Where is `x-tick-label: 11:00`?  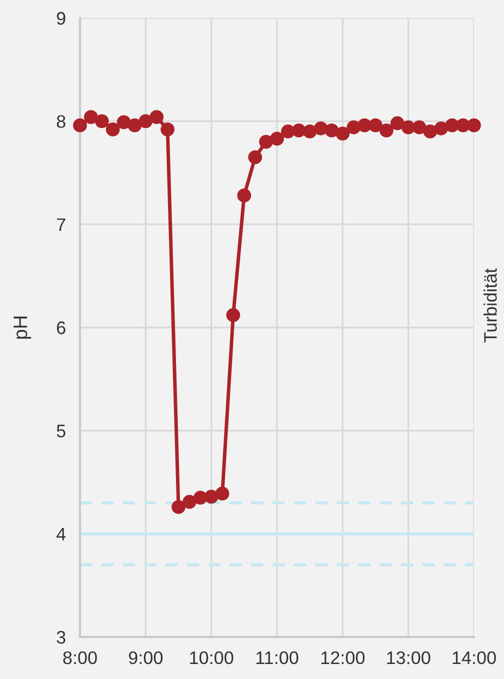
x-tick-label: 11:00 is located at coordinates (277, 657).